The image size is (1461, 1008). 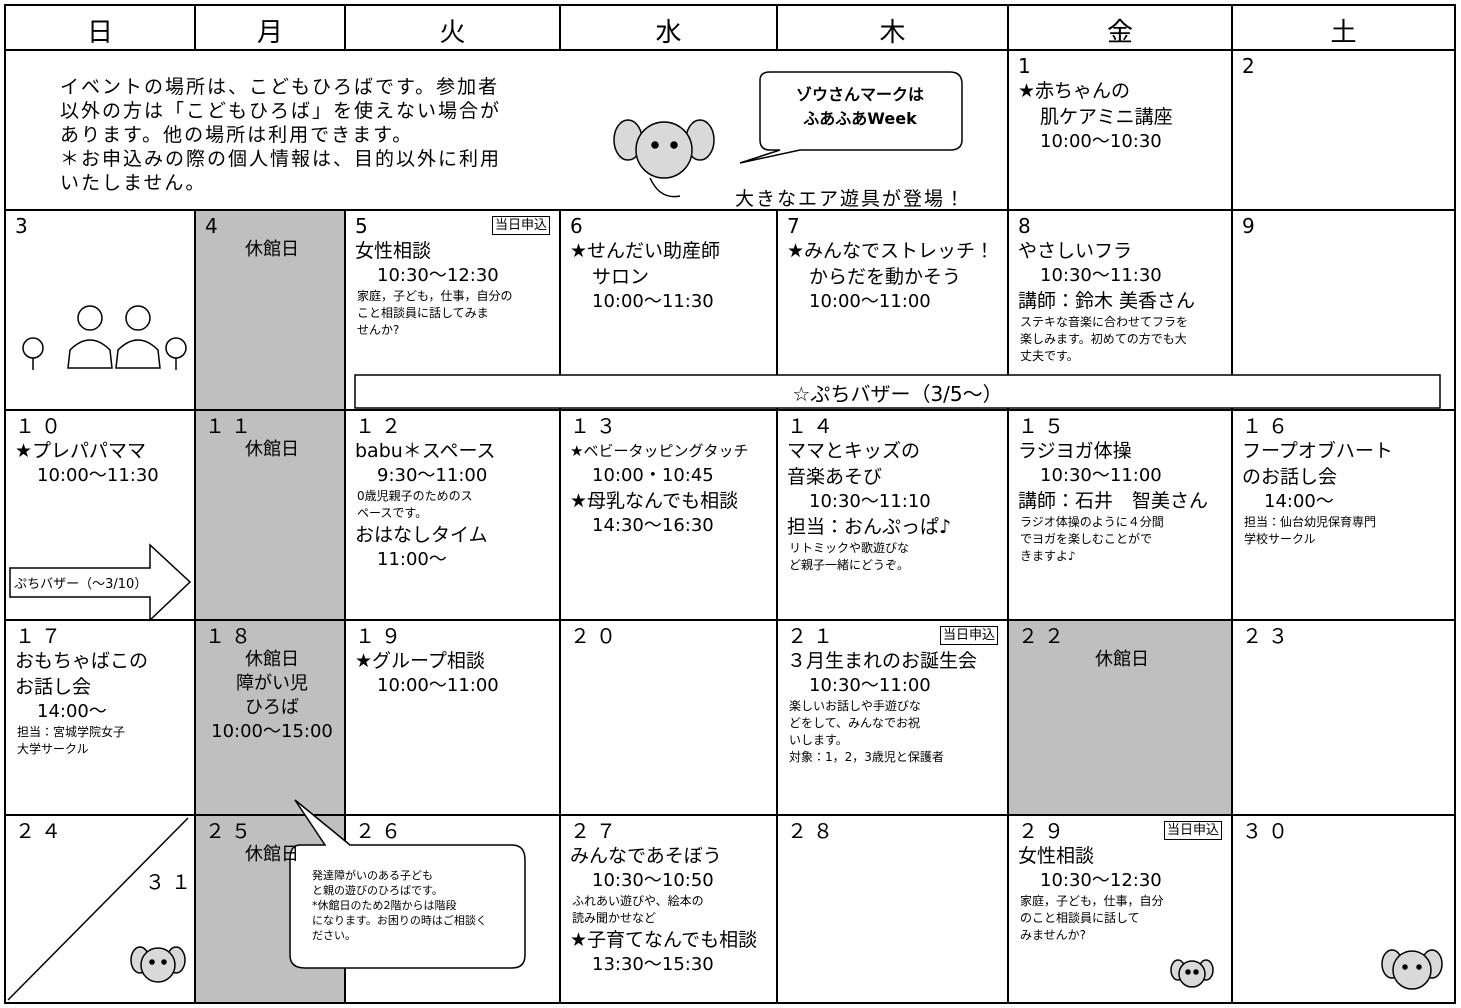 I want to click on event-line: こと相談員に話してみま, so click(x=423, y=313).